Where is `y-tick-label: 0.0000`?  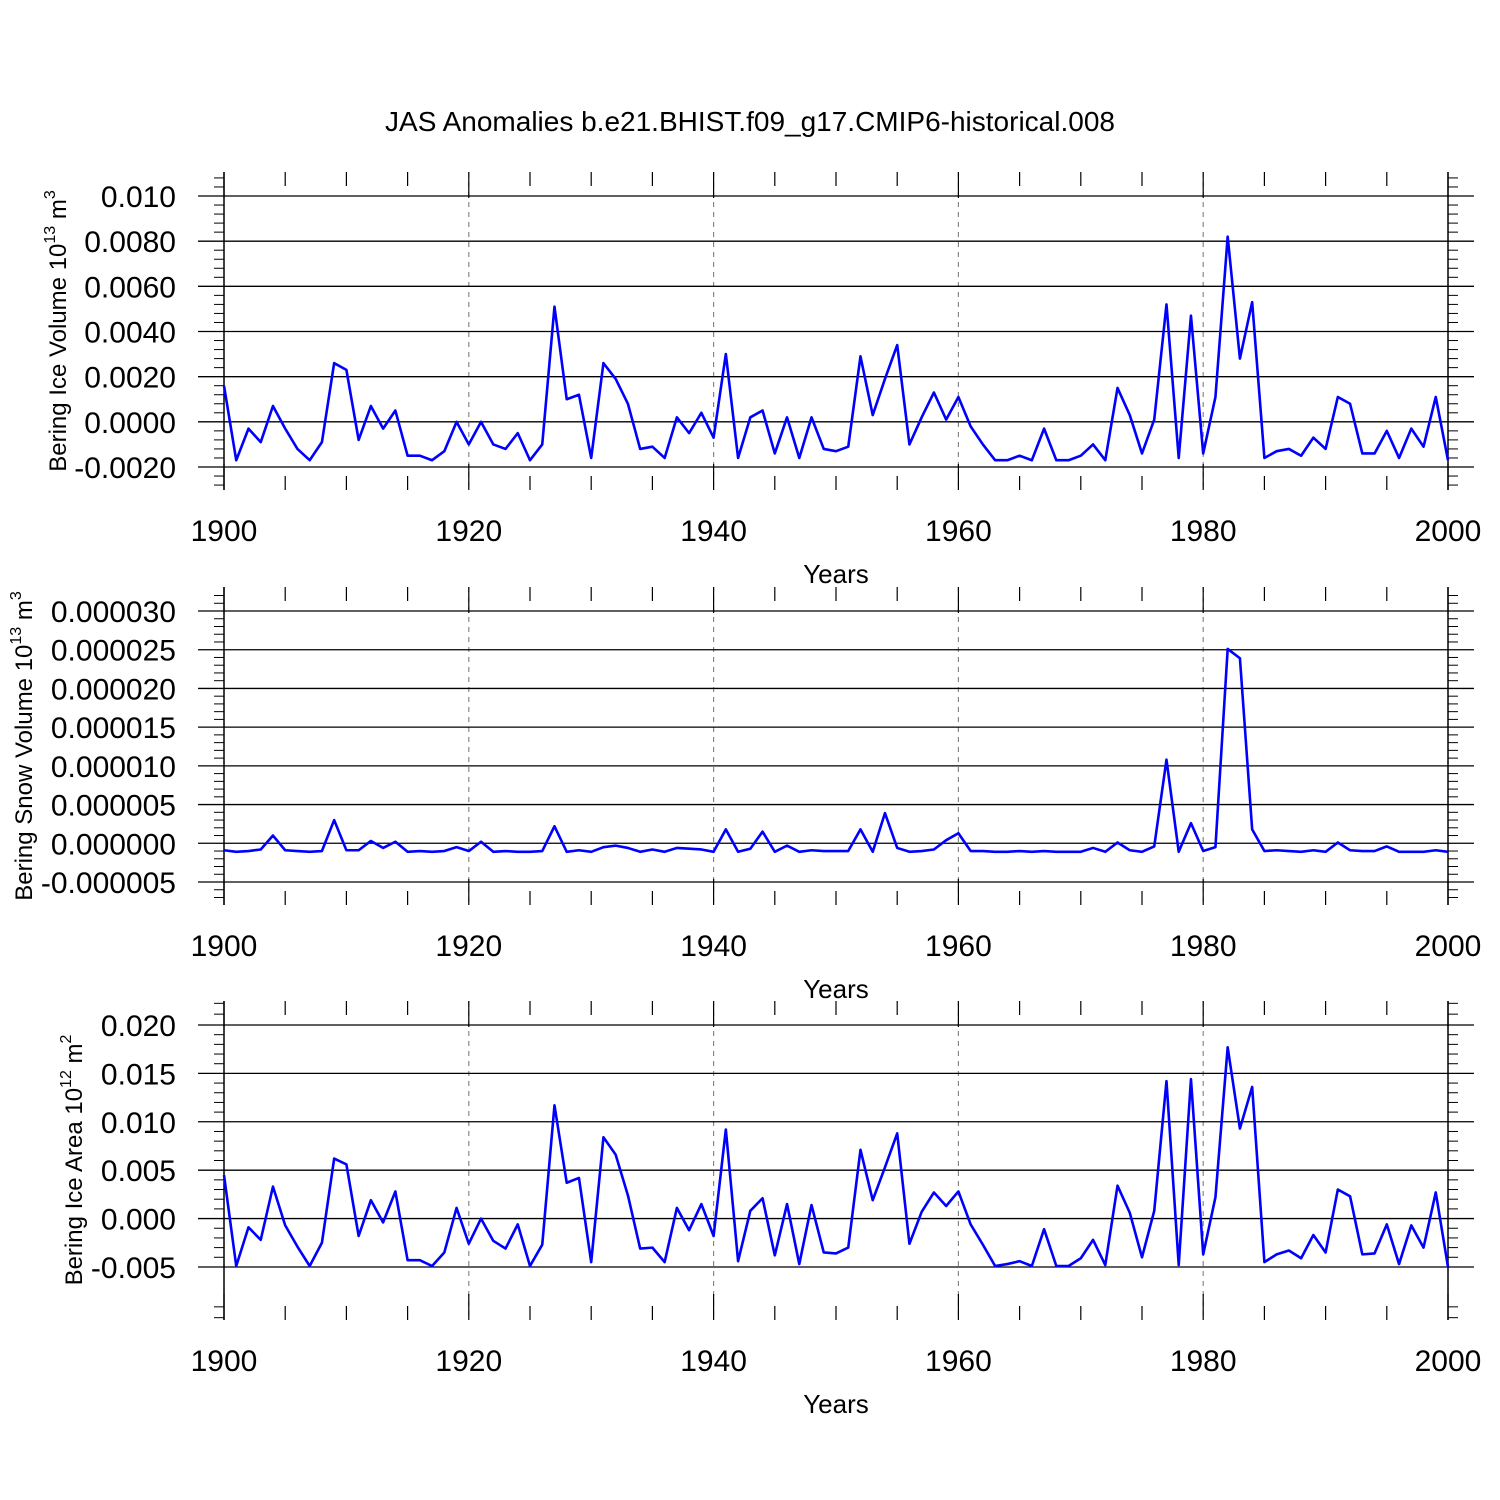 y-tick-label: 0.0000 is located at coordinates (130, 423).